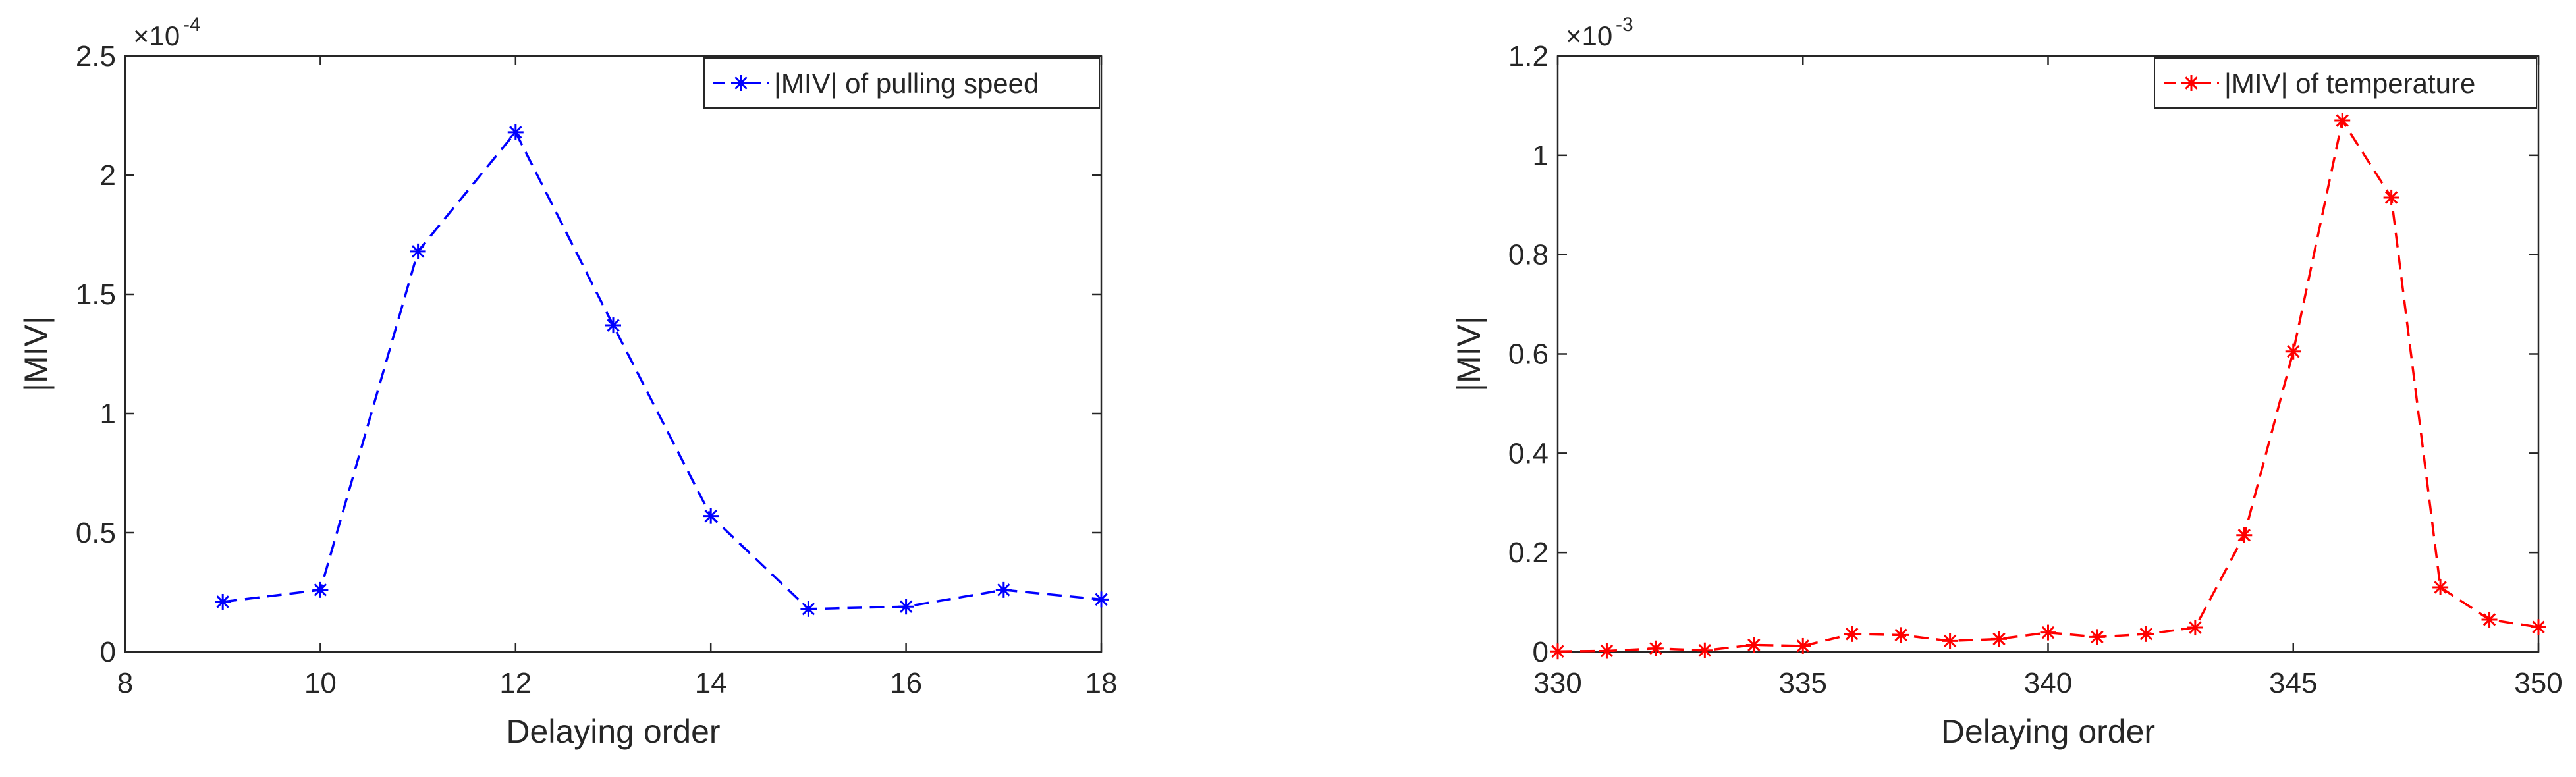 The image size is (2576, 777). What do you see at coordinates (1528, 453) in the screenshot?
I see `y-tick-label: 0.4` at bounding box center [1528, 453].